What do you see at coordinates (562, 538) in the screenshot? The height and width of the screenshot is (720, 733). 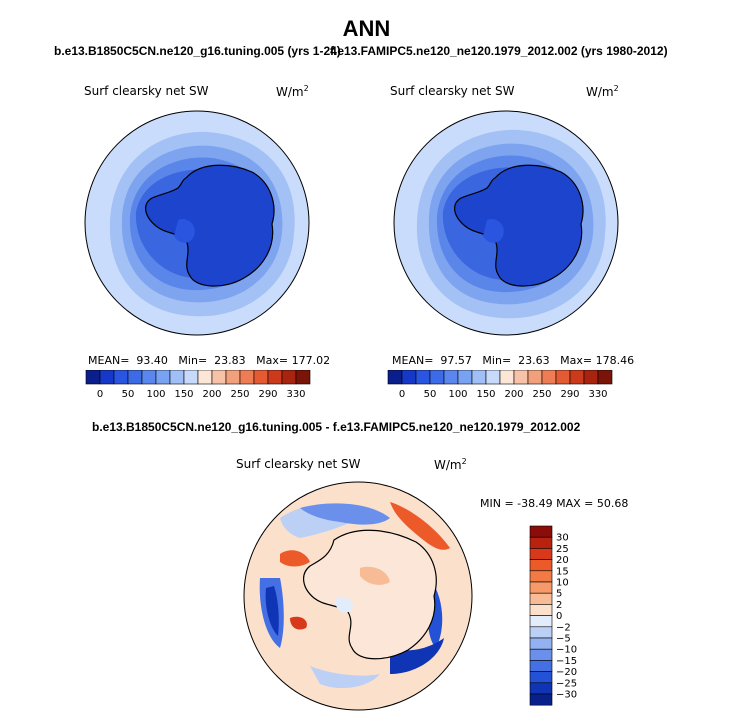 I see `colorbar-tick-label: 30` at bounding box center [562, 538].